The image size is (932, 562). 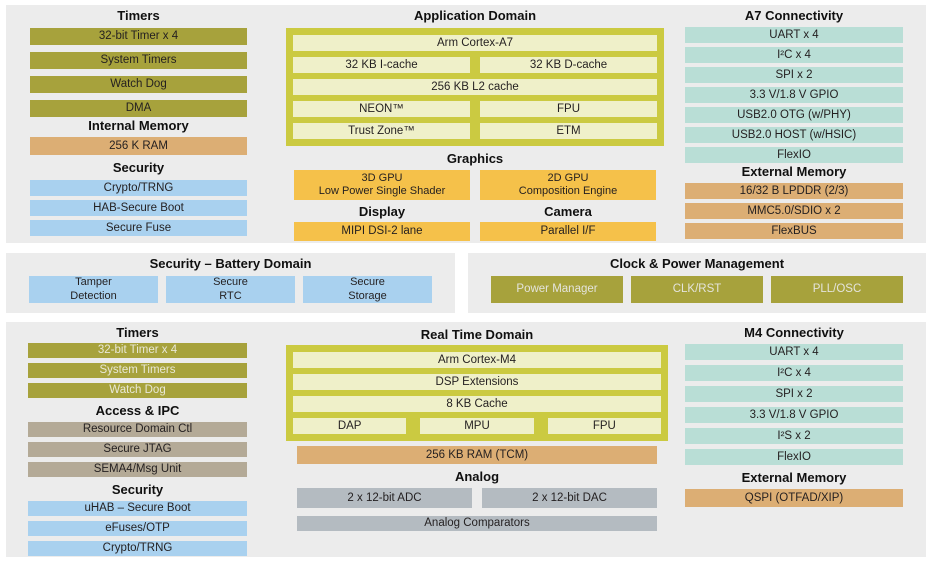 I want to click on block-watch-dog: Watch Dog, so click(x=138, y=84).